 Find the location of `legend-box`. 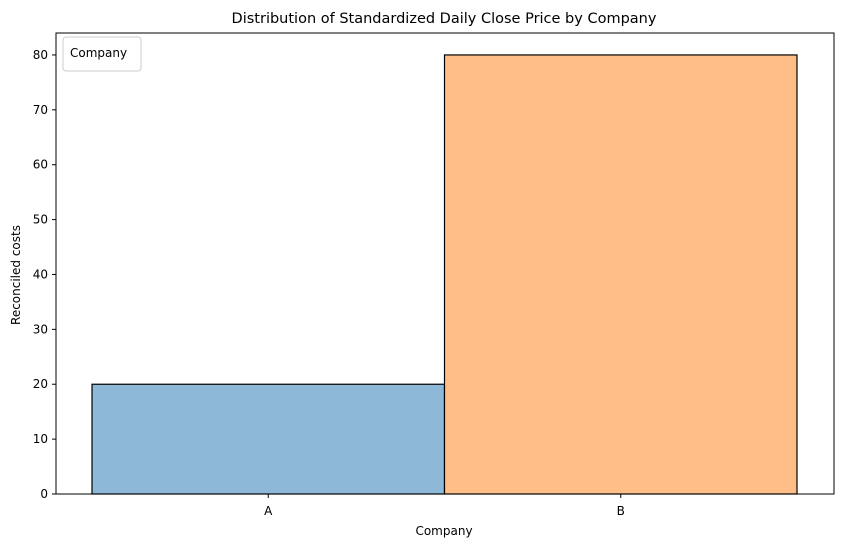

legend-box is located at coordinates (102, 54).